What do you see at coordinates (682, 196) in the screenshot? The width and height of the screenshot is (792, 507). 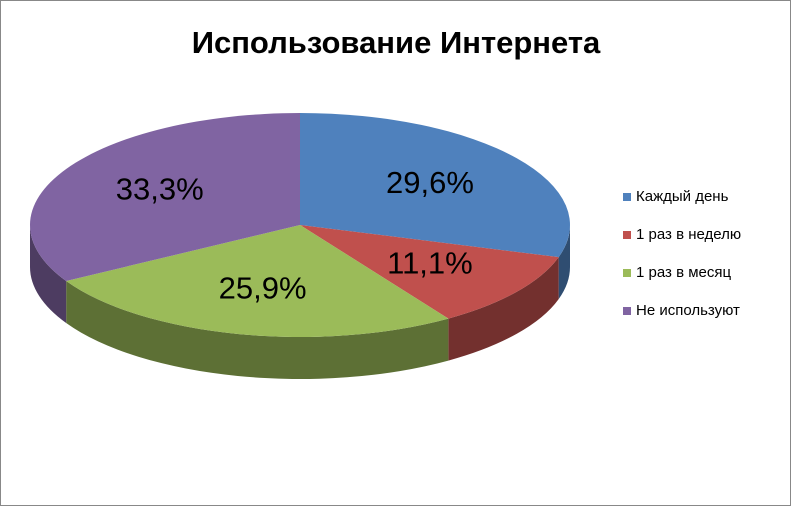 I see `legend-label: Каждый день` at bounding box center [682, 196].